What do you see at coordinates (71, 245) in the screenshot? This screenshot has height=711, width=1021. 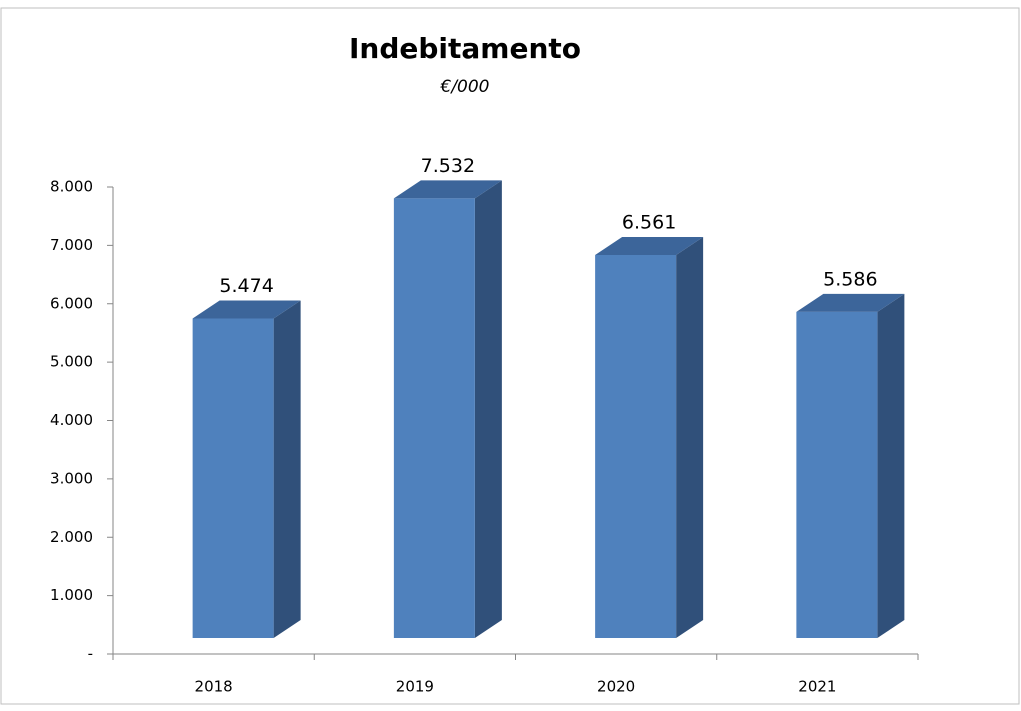 I see `y-tick-label: 7.000` at bounding box center [71, 245].